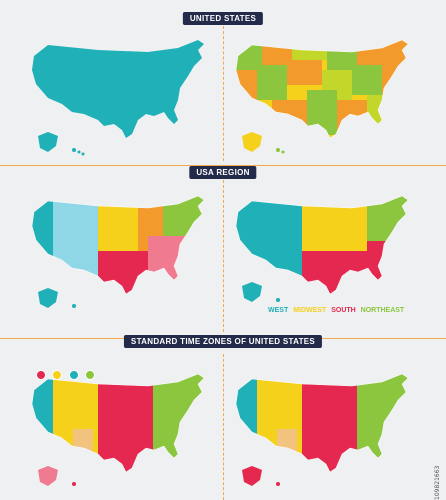 The height and width of the screenshot is (500, 446). Describe the element at coordinates (322, 249) in the screenshot. I see `us-map-regions` at that location.